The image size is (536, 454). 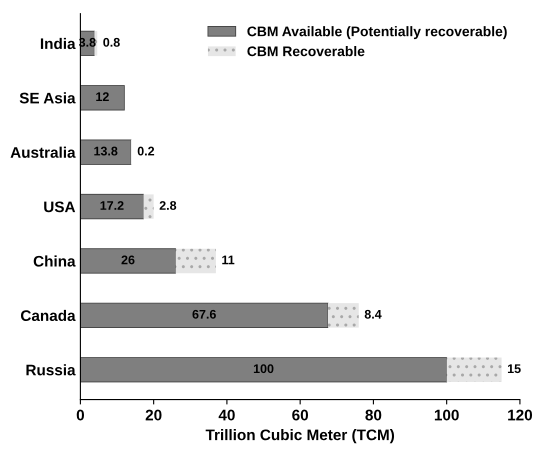 I want to click on data-label: 8.4, so click(x=373, y=314).